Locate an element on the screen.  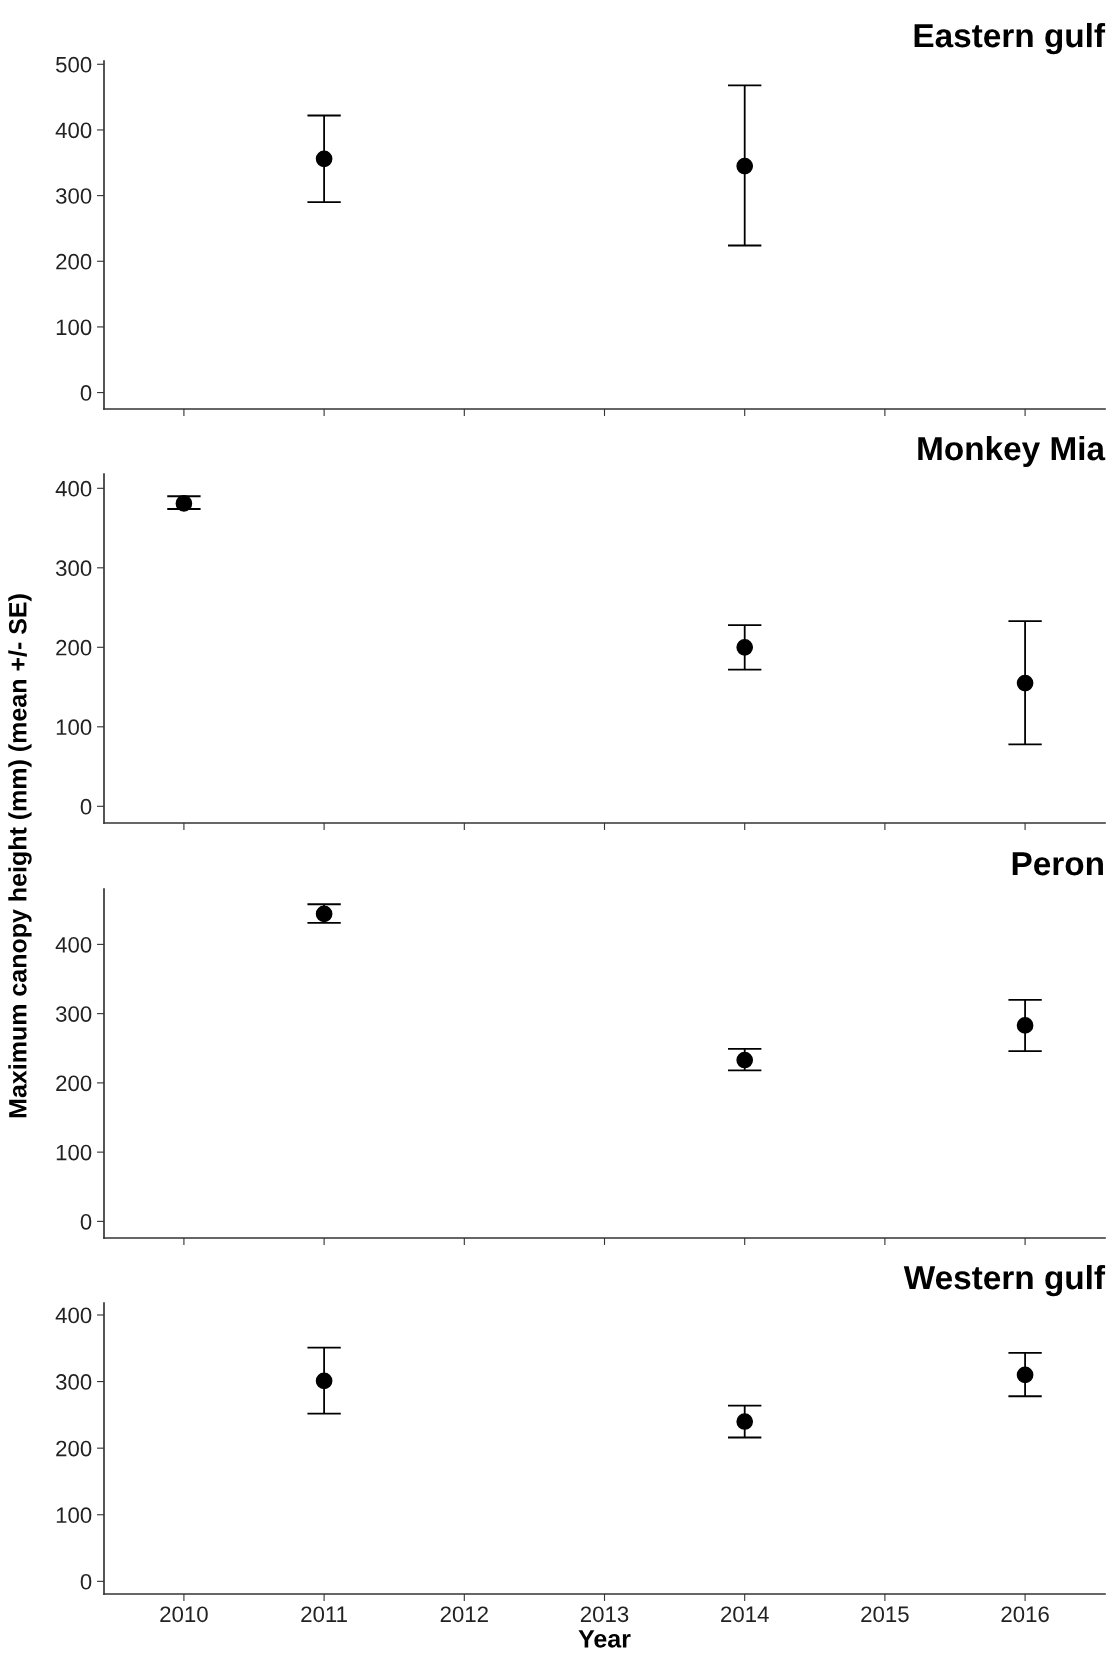
chart-title: Eastern gulf is located at coordinates (1010, 38).